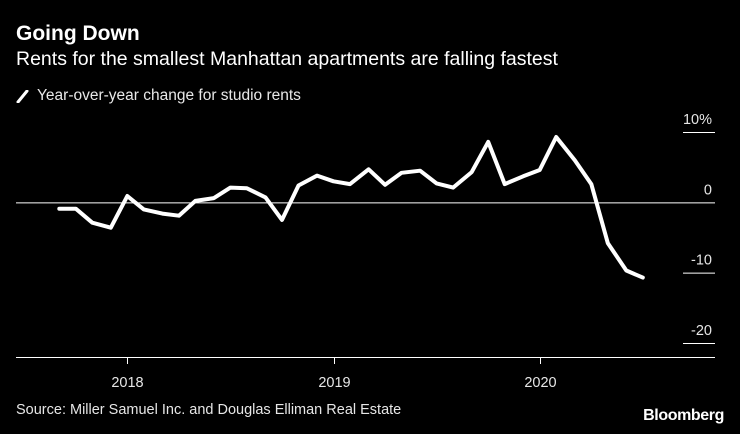  Describe the element at coordinates (701, 261) in the screenshot. I see `y-tick-label: -10` at that location.